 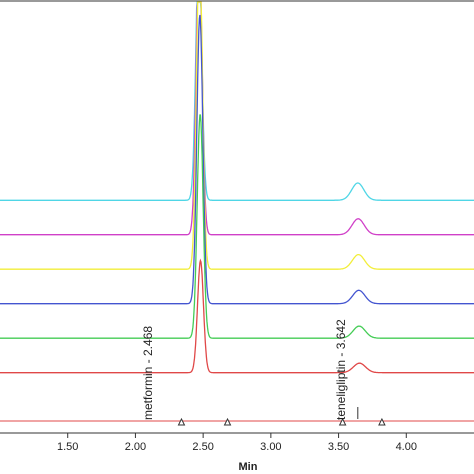 What do you see at coordinates (406, 447) in the screenshot?
I see `x-tick-label: 4.00` at bounding box center [406, 447].